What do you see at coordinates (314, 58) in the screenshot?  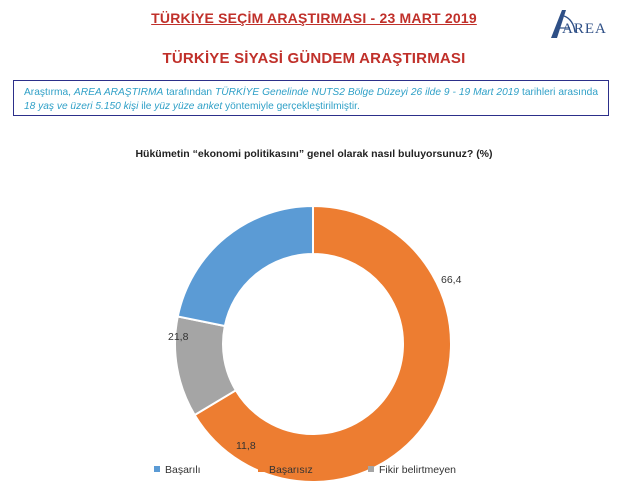 I see `report-subtitle: TÜRKİYE SİYASİ GÜNDEM ARAŞTIRMASI` at bounding box center [314, 58].